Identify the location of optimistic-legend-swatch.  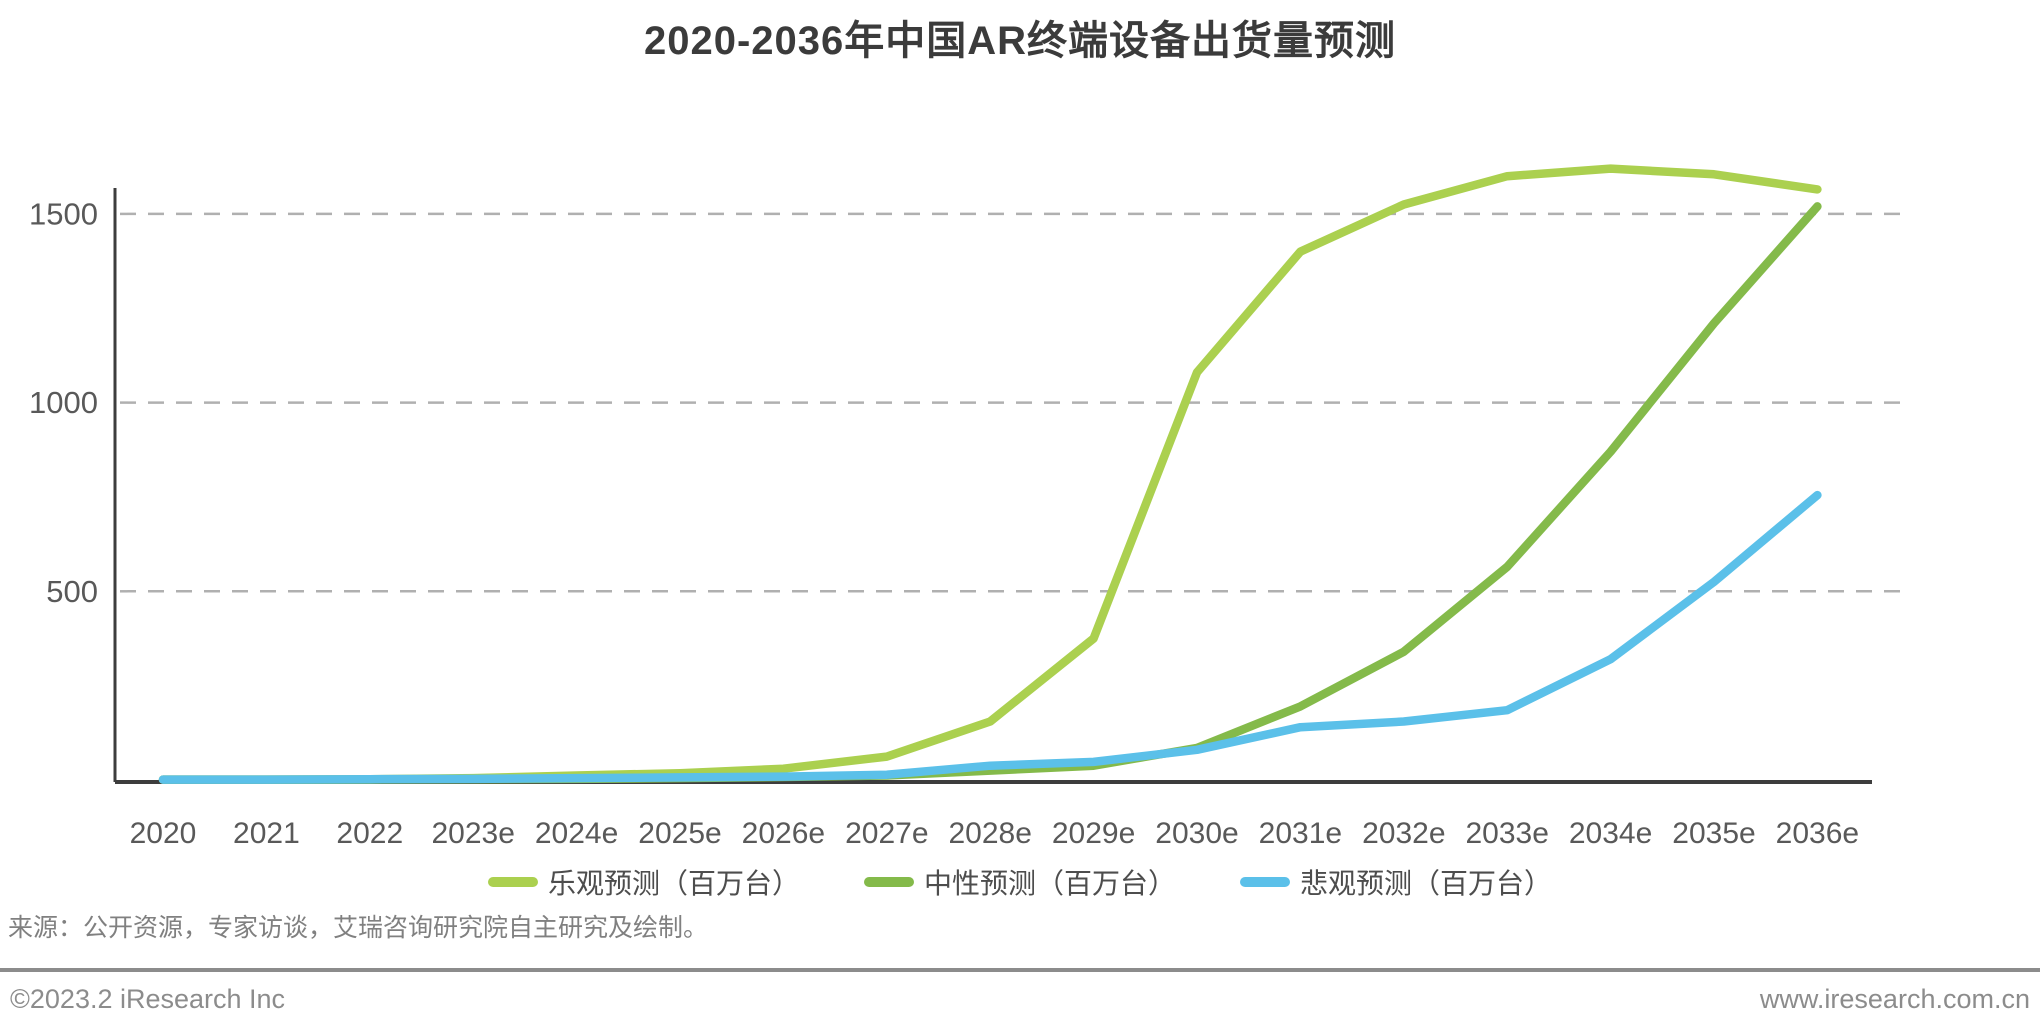
(512, 882).